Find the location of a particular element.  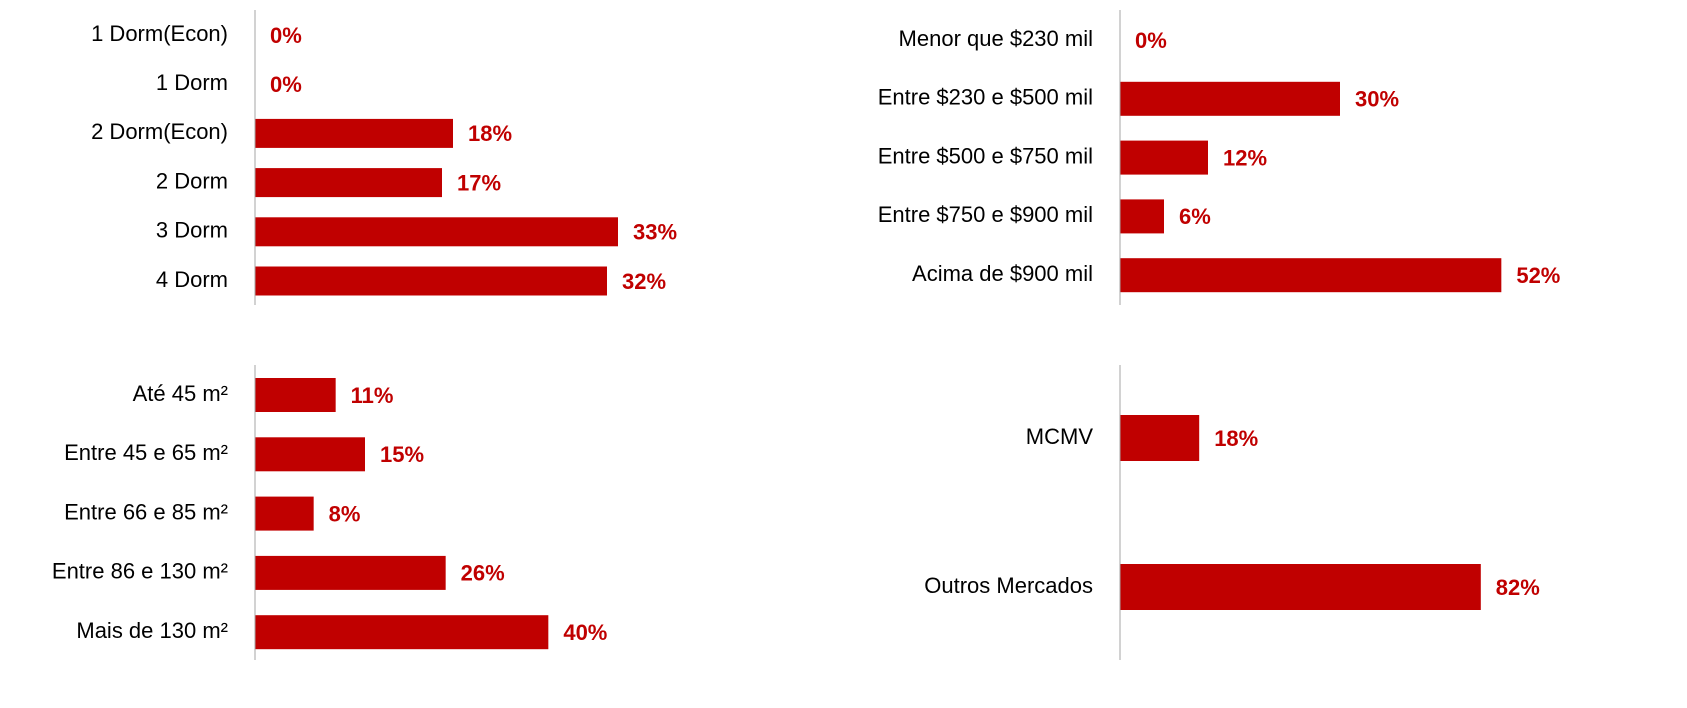

category-label: 1 Dorm(Econ) is located at coordinates (159, 33).